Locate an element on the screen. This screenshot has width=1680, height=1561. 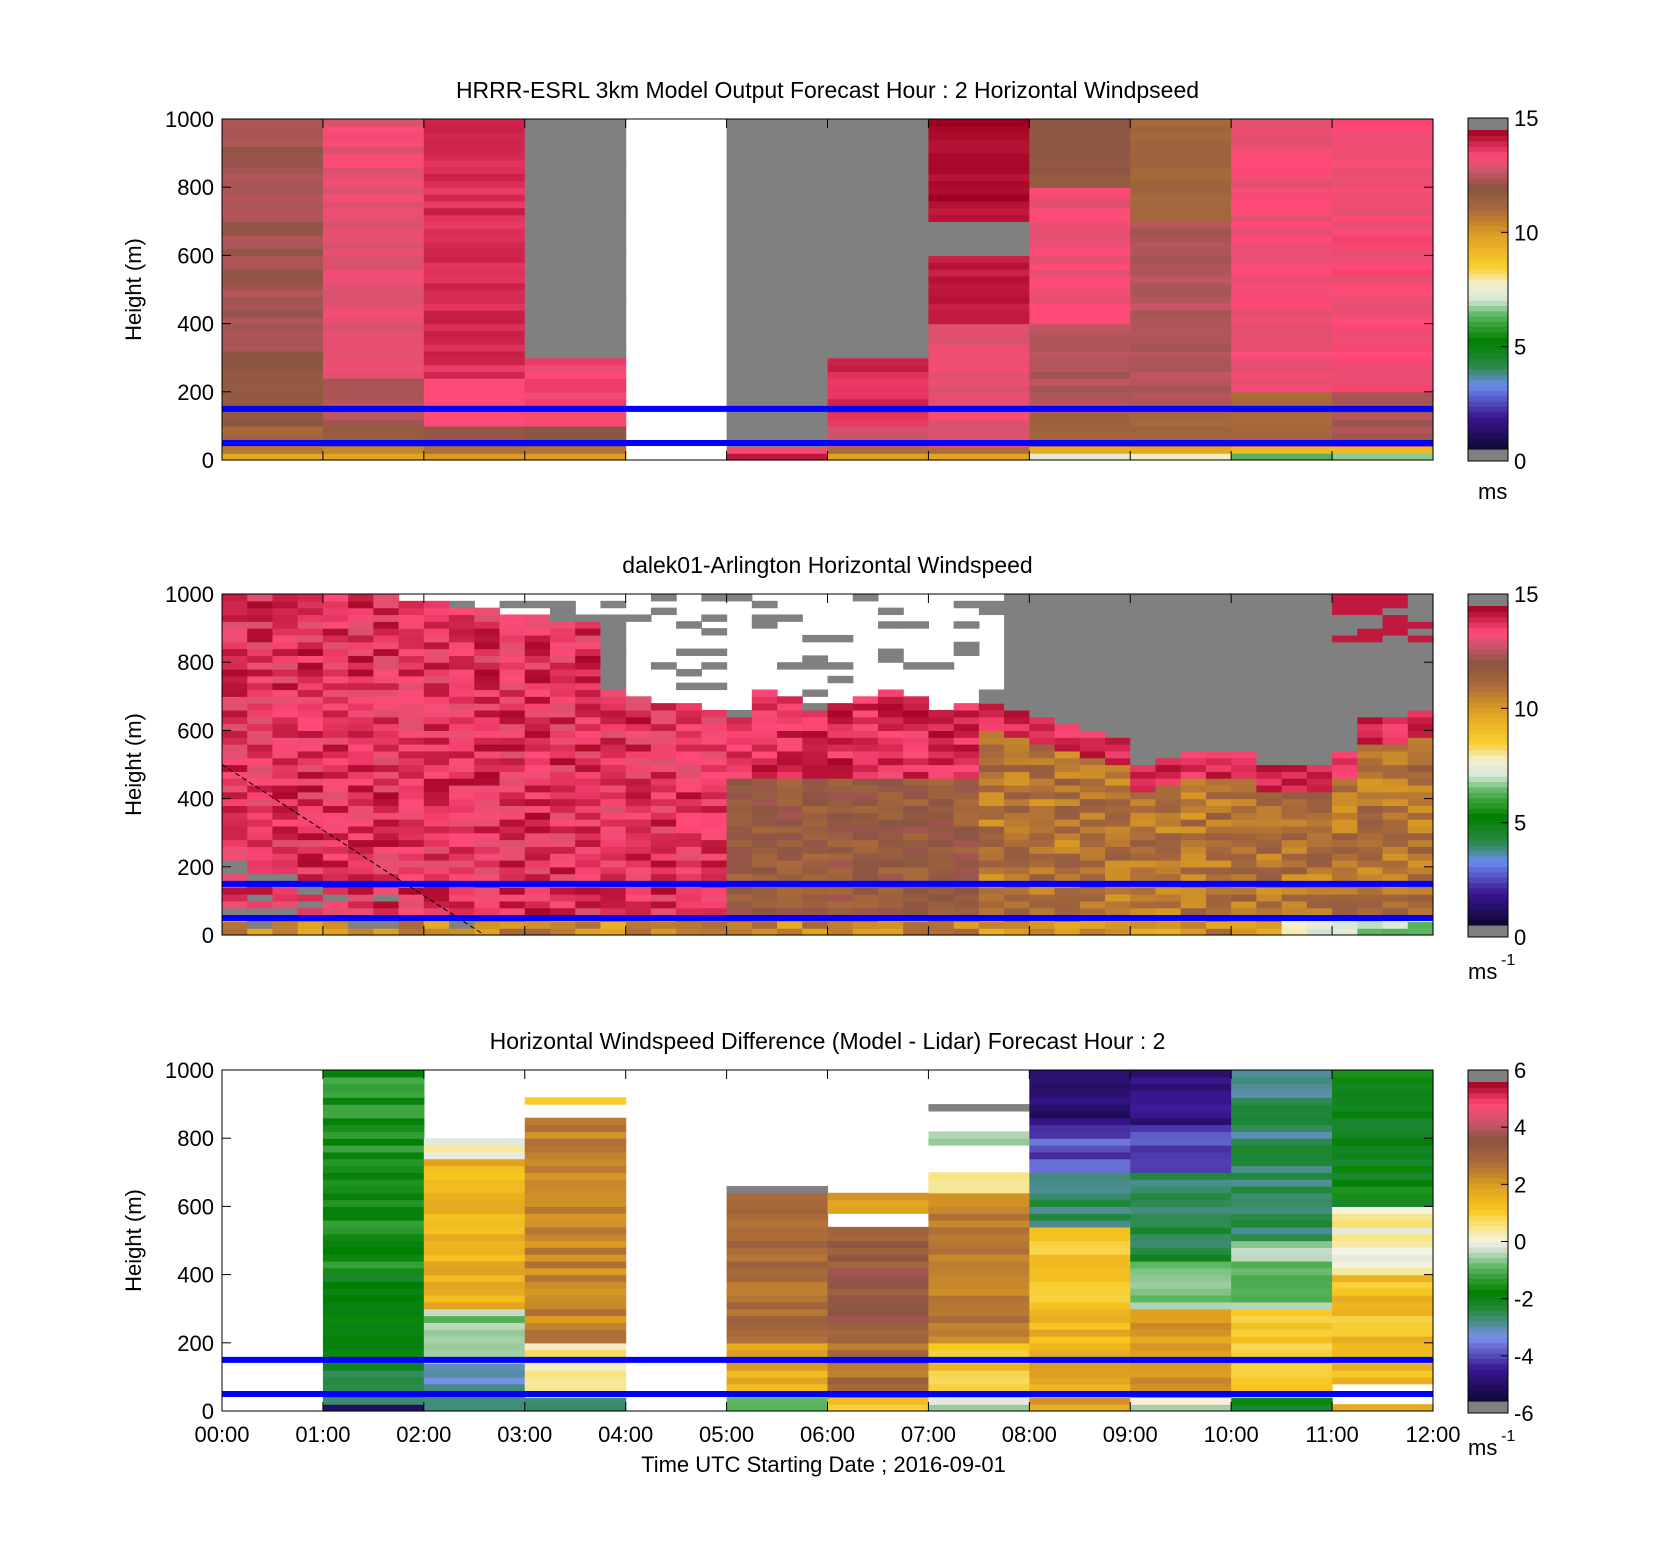
x-tick-label: 01:00 is located at coordinates (322, 1434).